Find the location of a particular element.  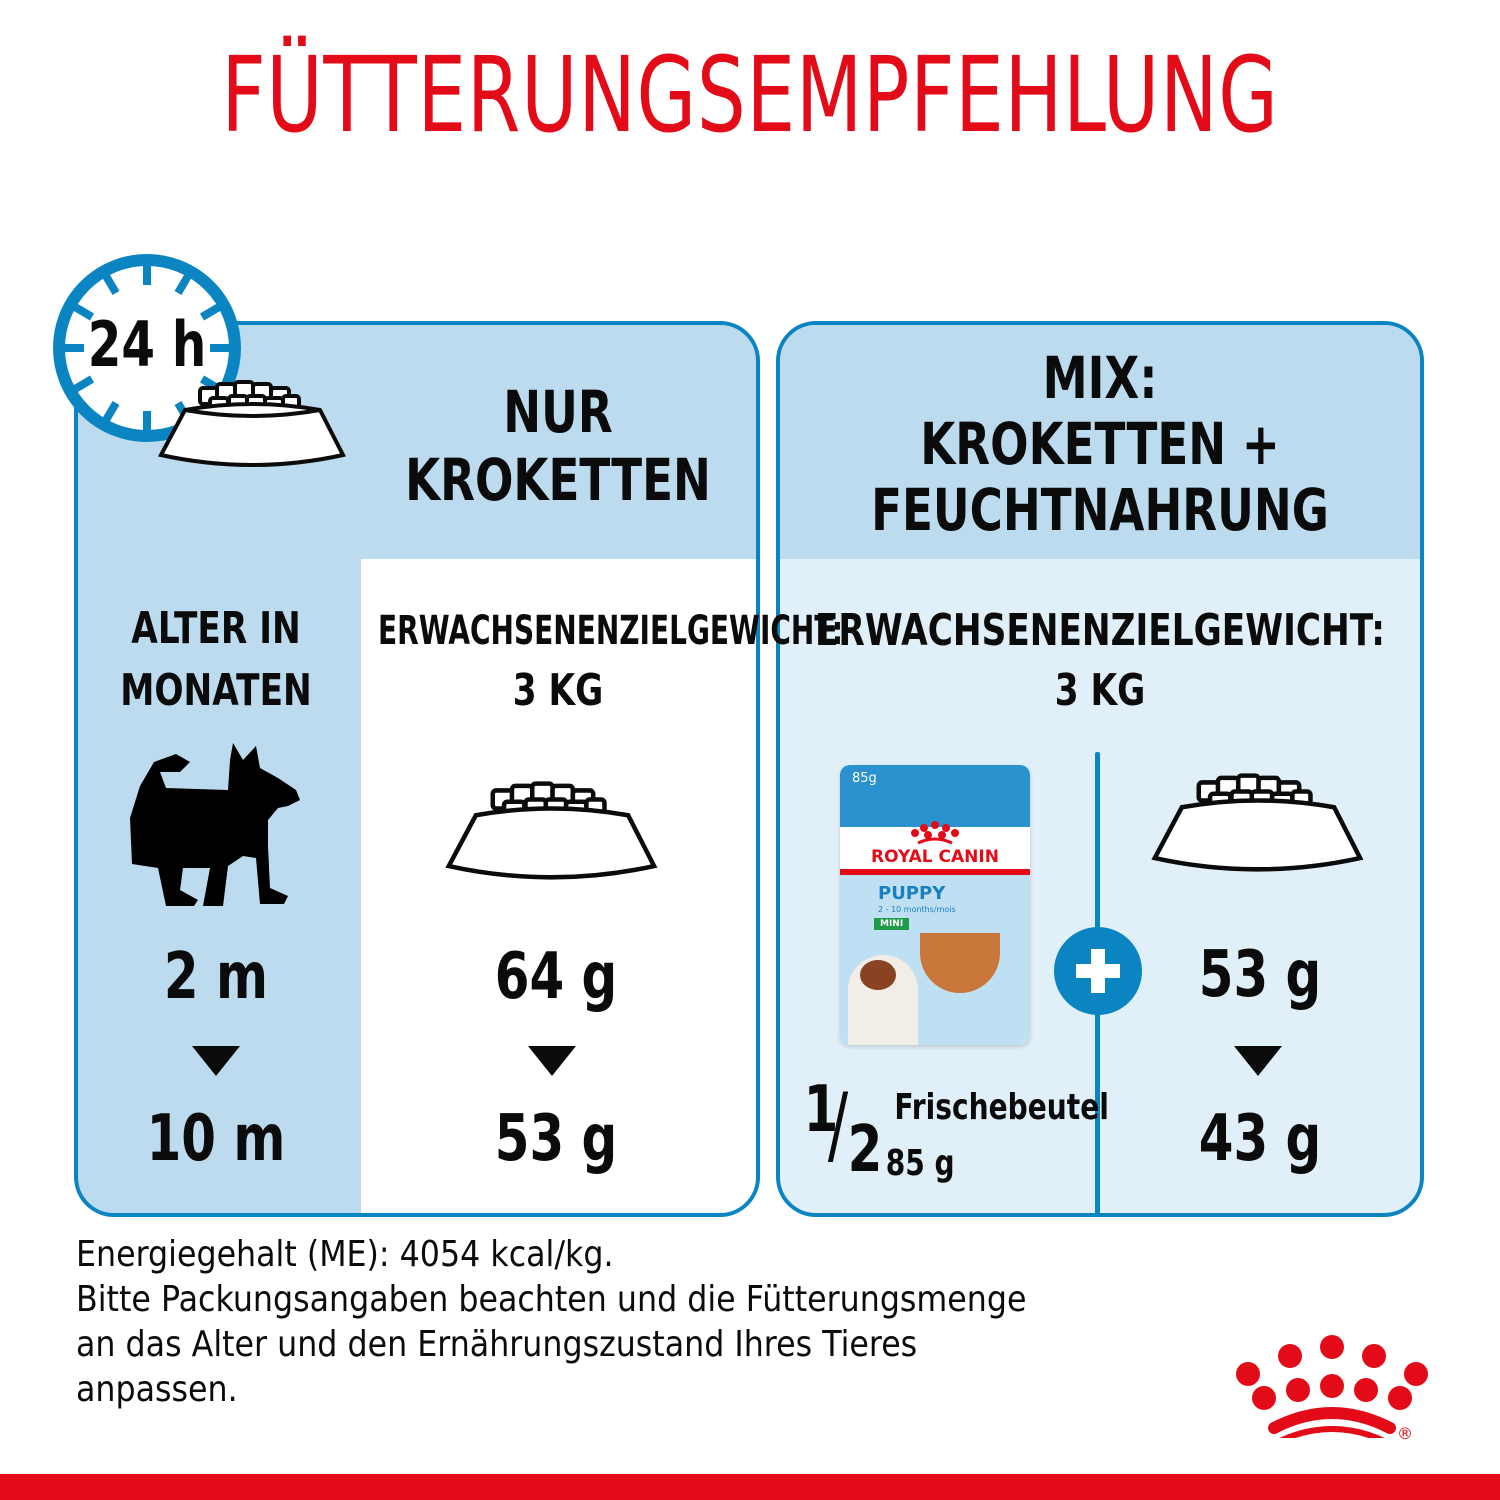

kibble-only-end: 53 g is located at coordinates (556, 1139).